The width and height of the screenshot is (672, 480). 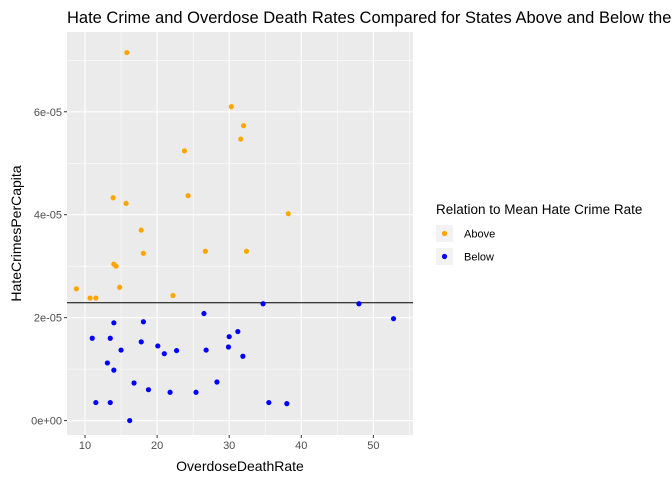 What do you see at coordinates (240, 466) in the screenshot?
I see `x-axis-title: OverdoseDeathRate` at bounding box center [240, 466].